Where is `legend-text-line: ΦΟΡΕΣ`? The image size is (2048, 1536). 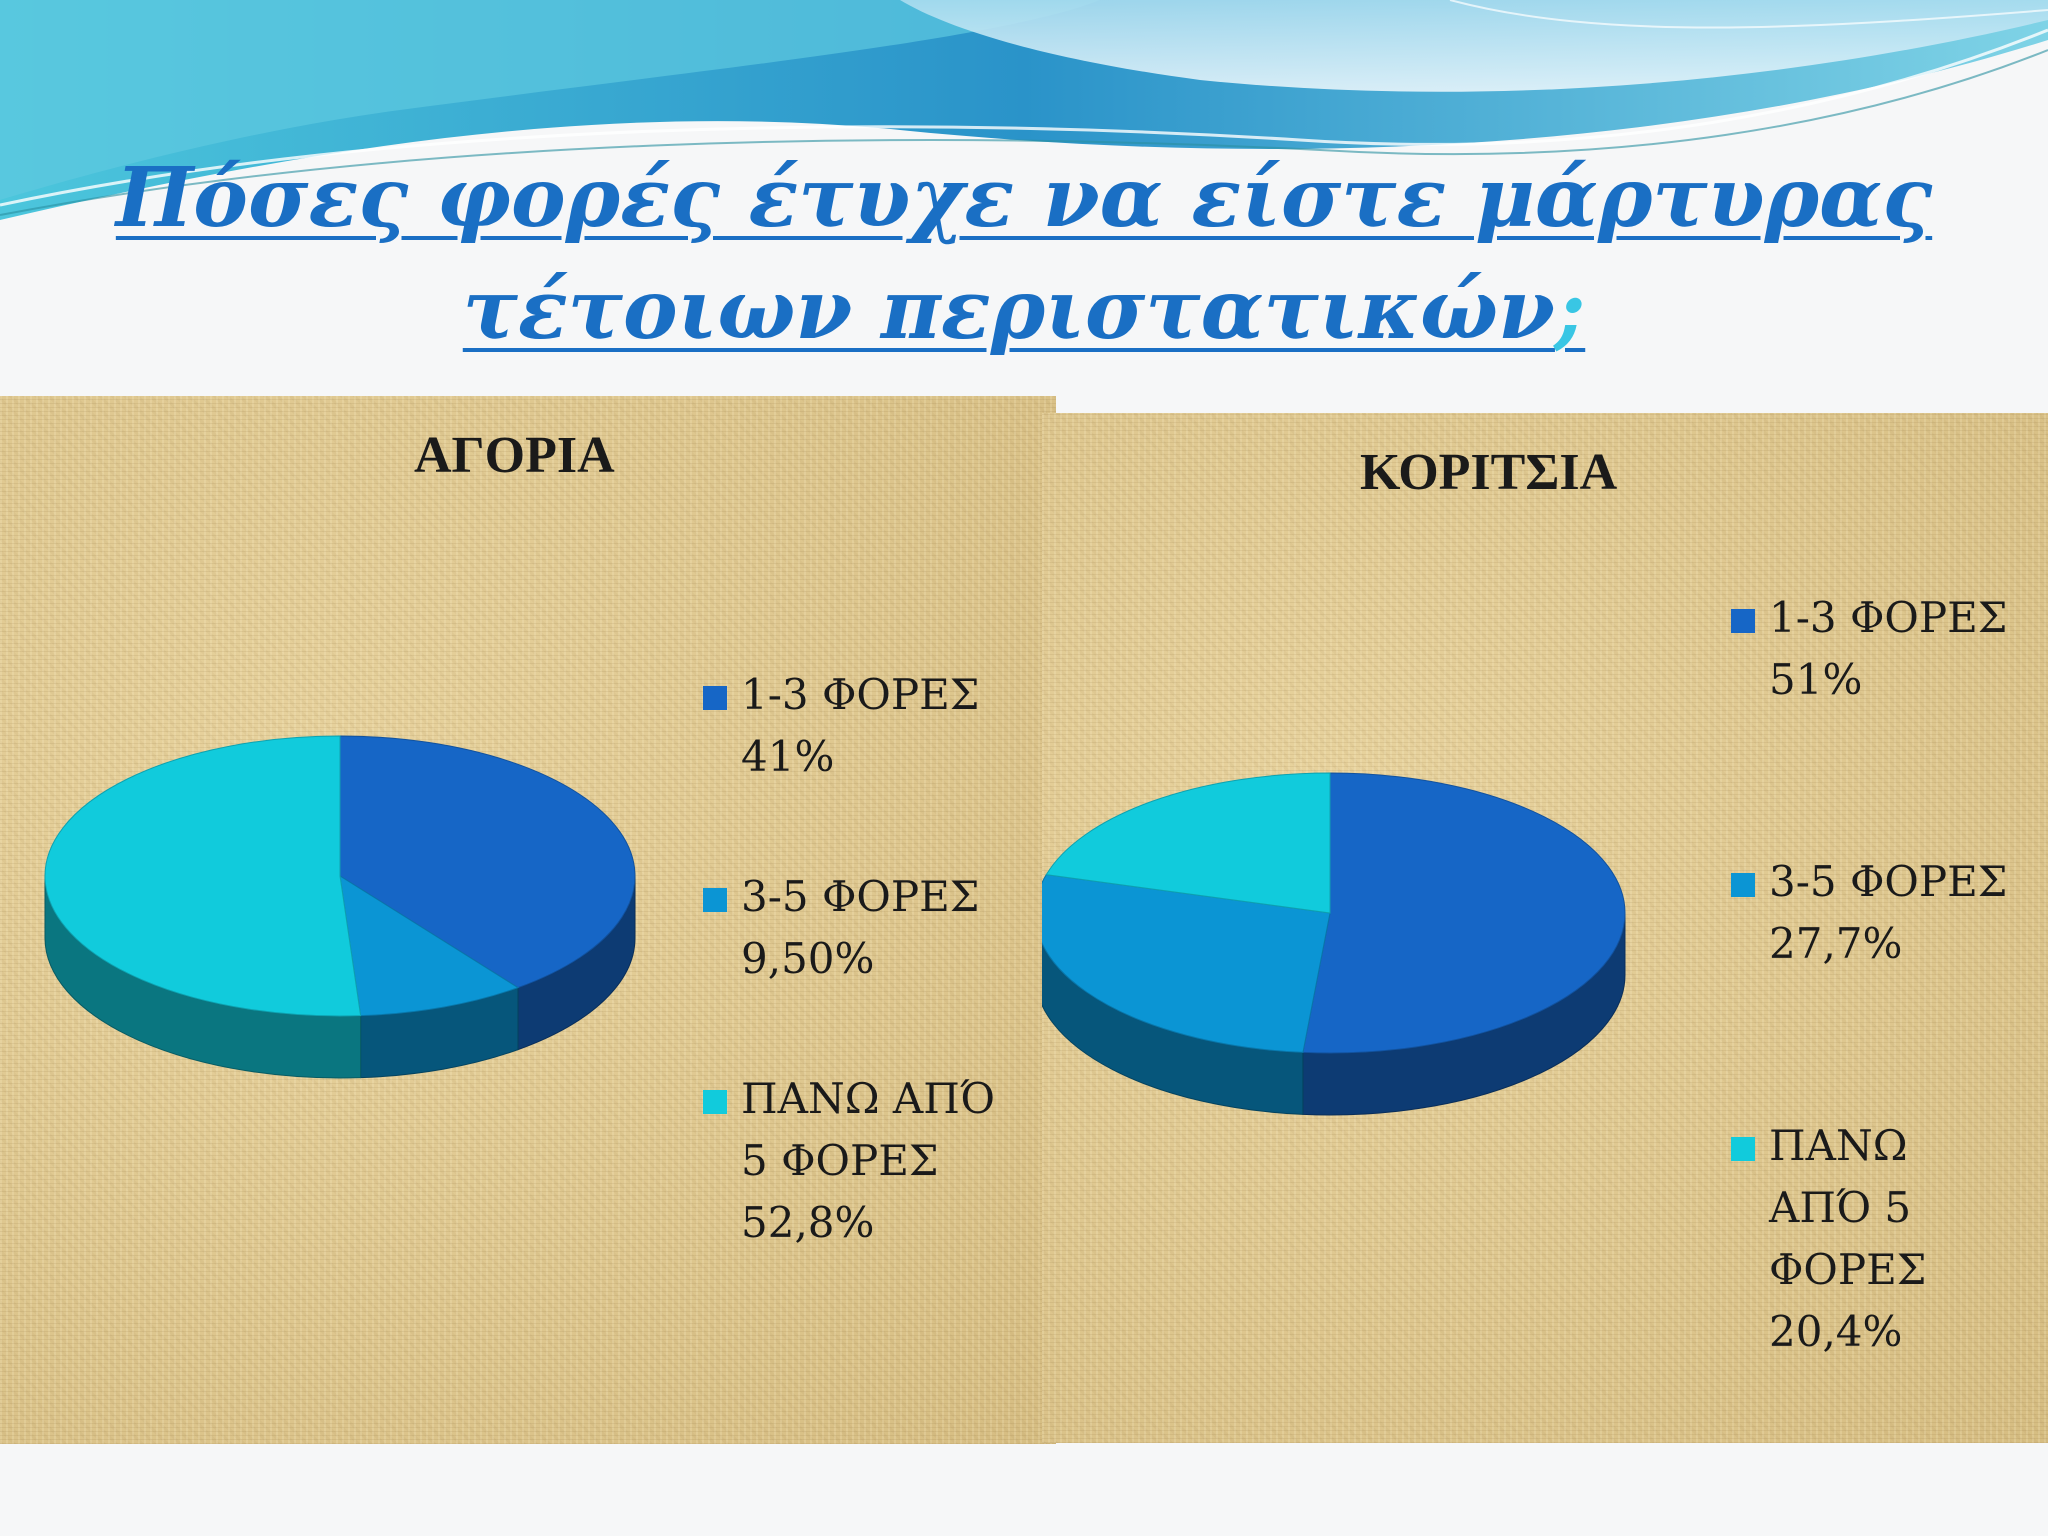
legend-text-line: ΦΟΡΕΣ is located at coordinates (1848, 1269).